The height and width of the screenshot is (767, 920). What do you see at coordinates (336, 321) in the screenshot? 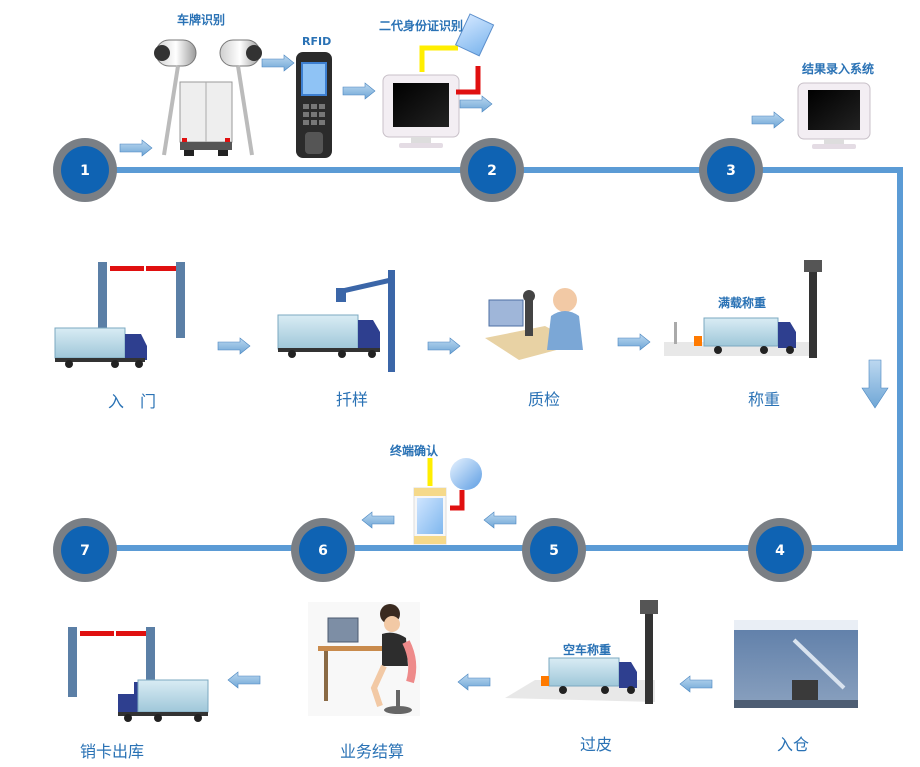
I see `sampler-icon` at bounding box center [336, 321].